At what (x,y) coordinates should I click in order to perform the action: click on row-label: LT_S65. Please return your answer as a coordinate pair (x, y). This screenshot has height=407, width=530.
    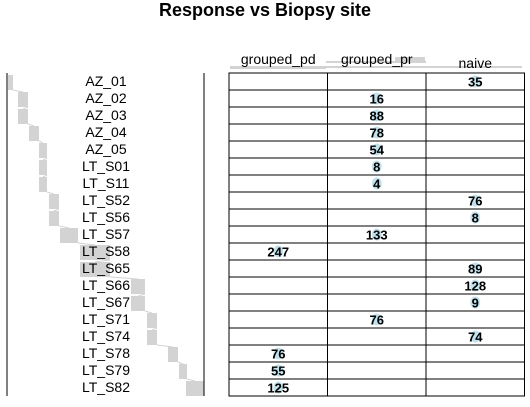
    Looking at the image, I should click on (106, 268).